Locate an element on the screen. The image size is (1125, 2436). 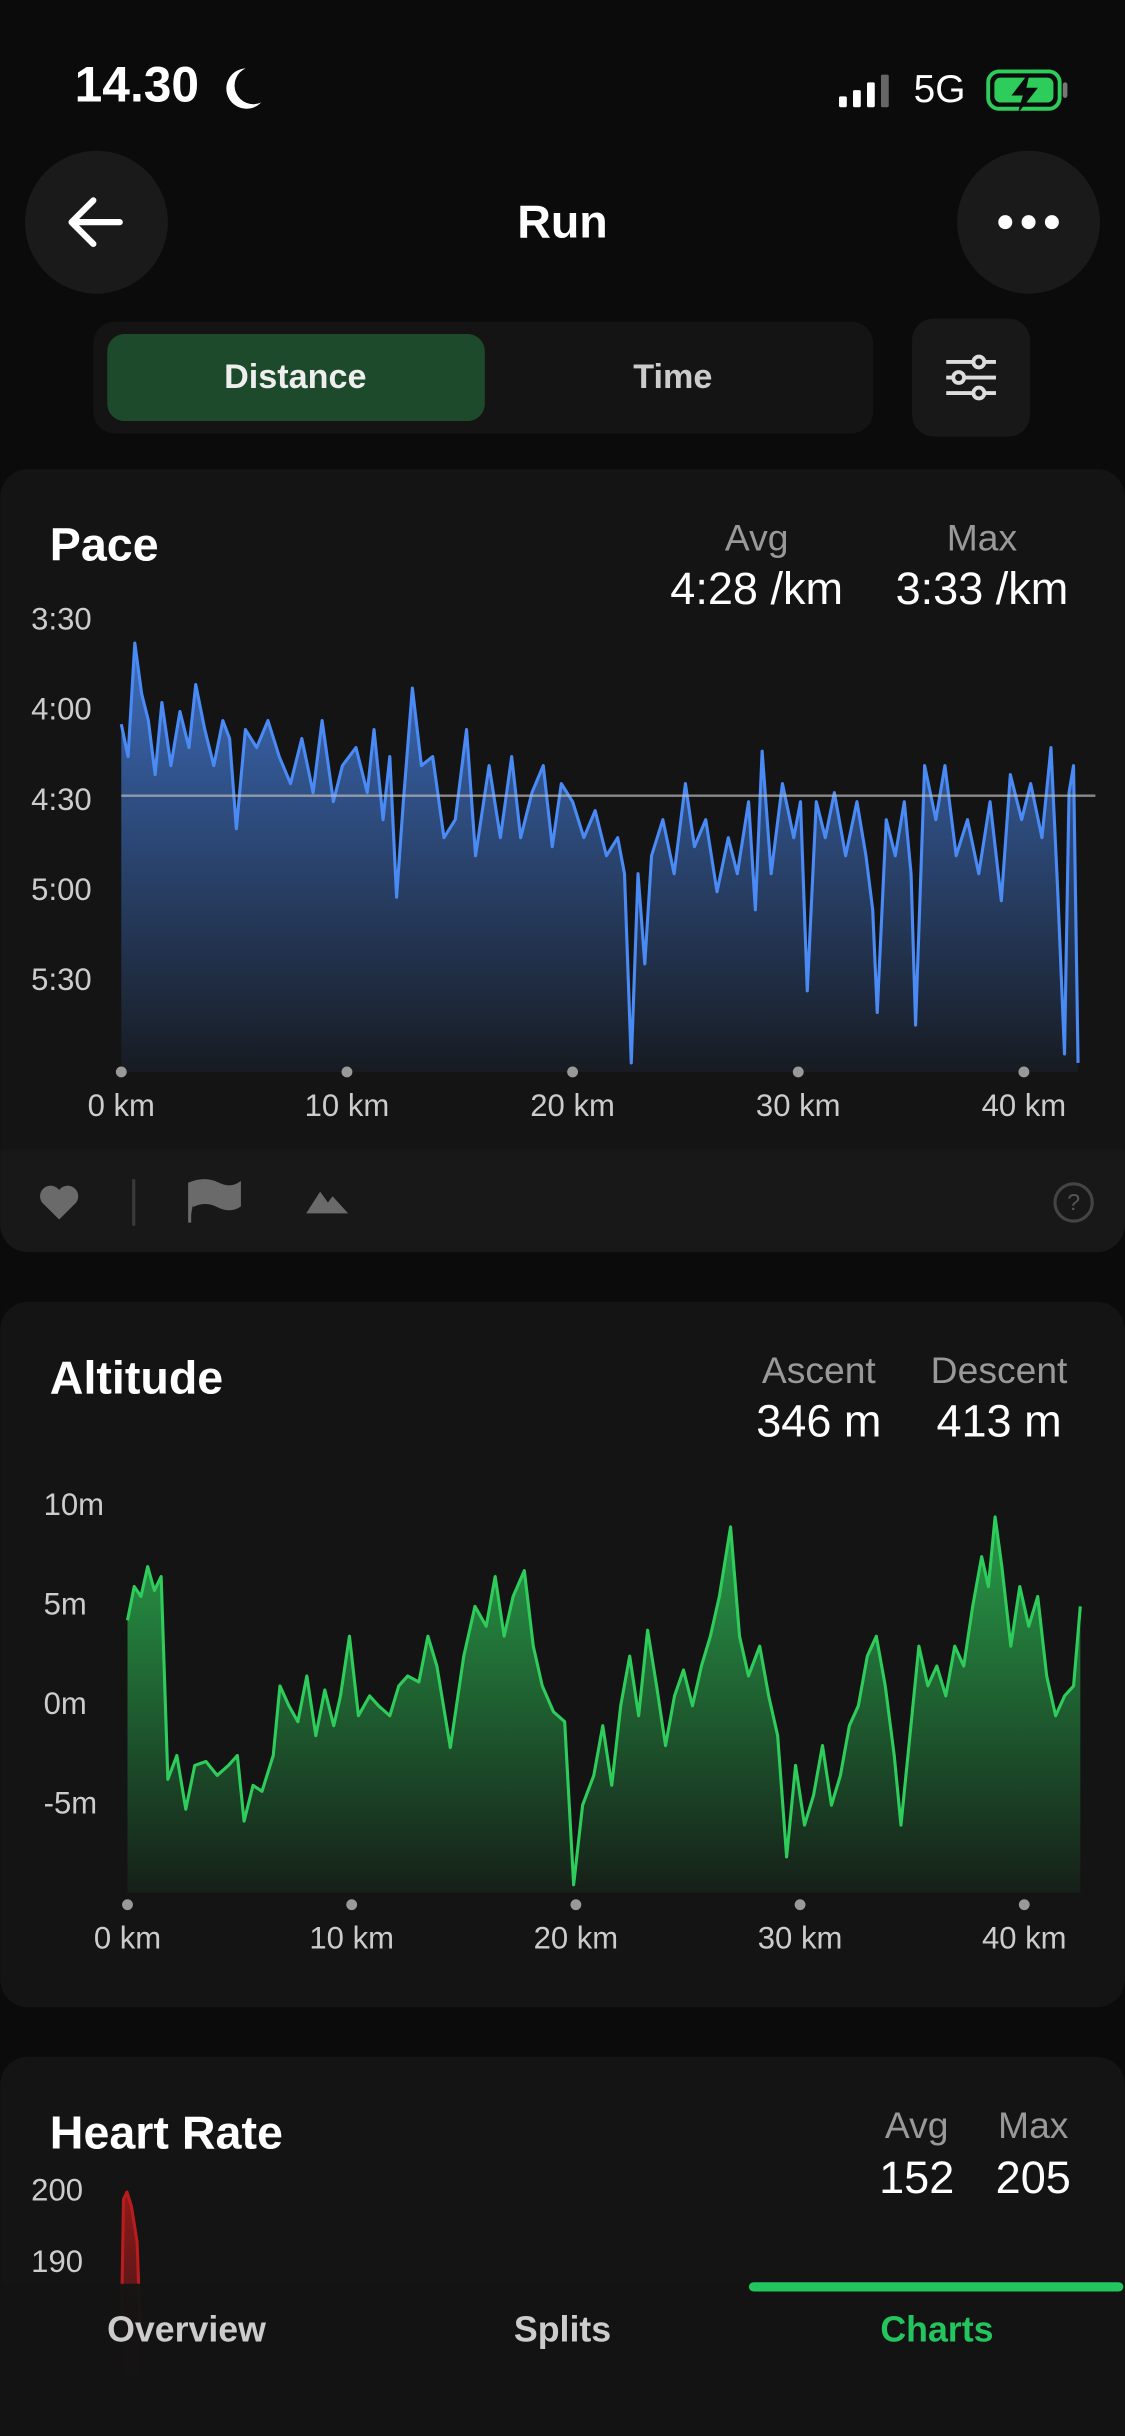
y-tick-label: 190 is located at coordinates (57, 2261).